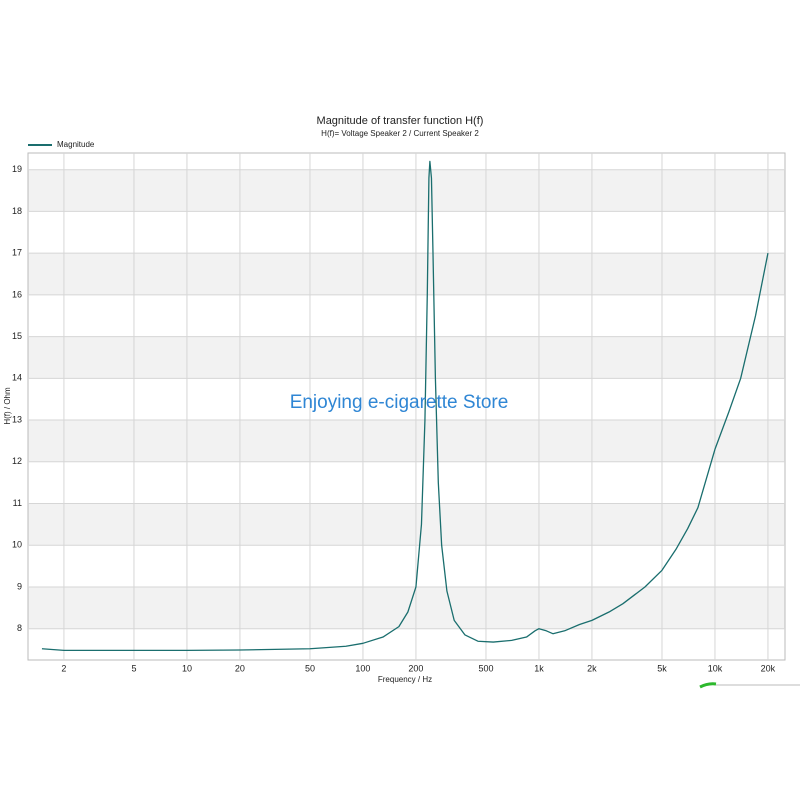 The image size is (800, 805). I want to click on x-tick-label: 5, so click(133, 668).